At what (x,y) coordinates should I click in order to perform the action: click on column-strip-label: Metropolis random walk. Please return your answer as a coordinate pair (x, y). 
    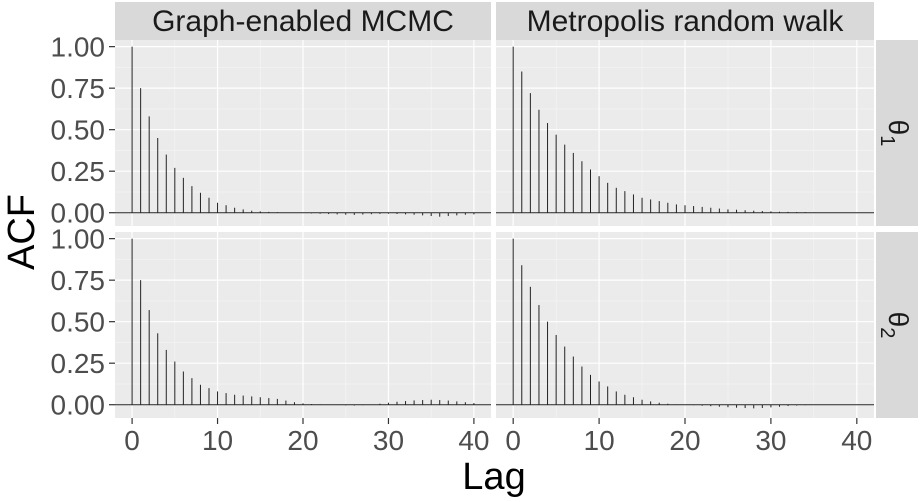
    Looking at the image, I should click on (686, 21).